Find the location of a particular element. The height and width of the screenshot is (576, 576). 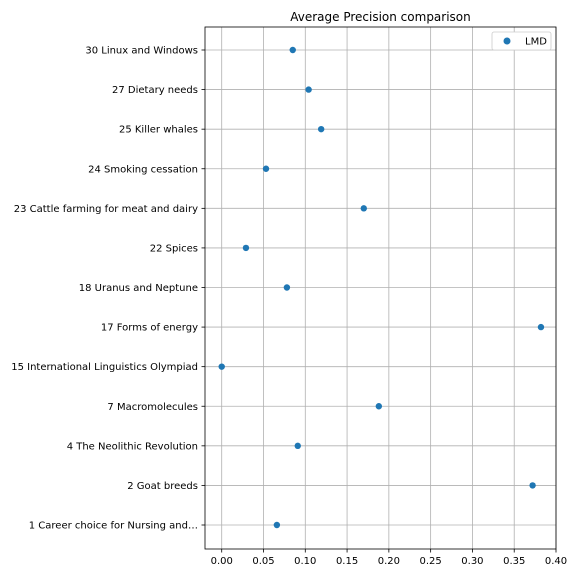

x-tick-label: 0.05 is located at coordinates (263, 561).